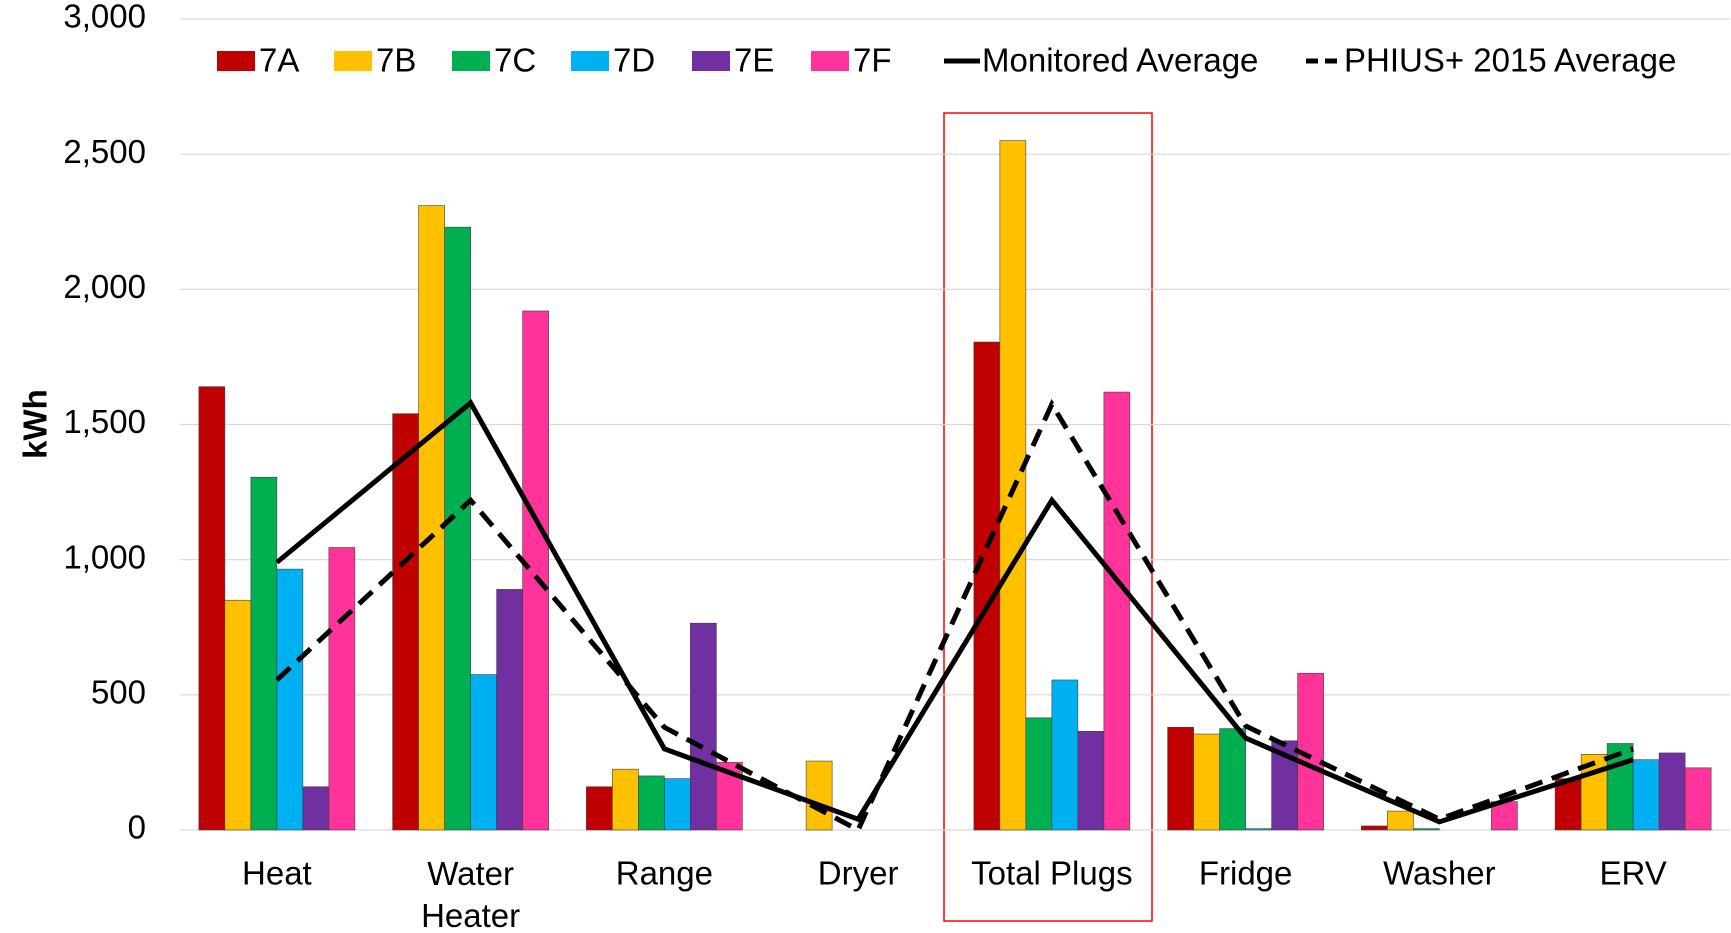 Image resolution: width=1731 pixels, height=933 pixels. I want to click on x-tick-label: Heat, so click(277, 873).